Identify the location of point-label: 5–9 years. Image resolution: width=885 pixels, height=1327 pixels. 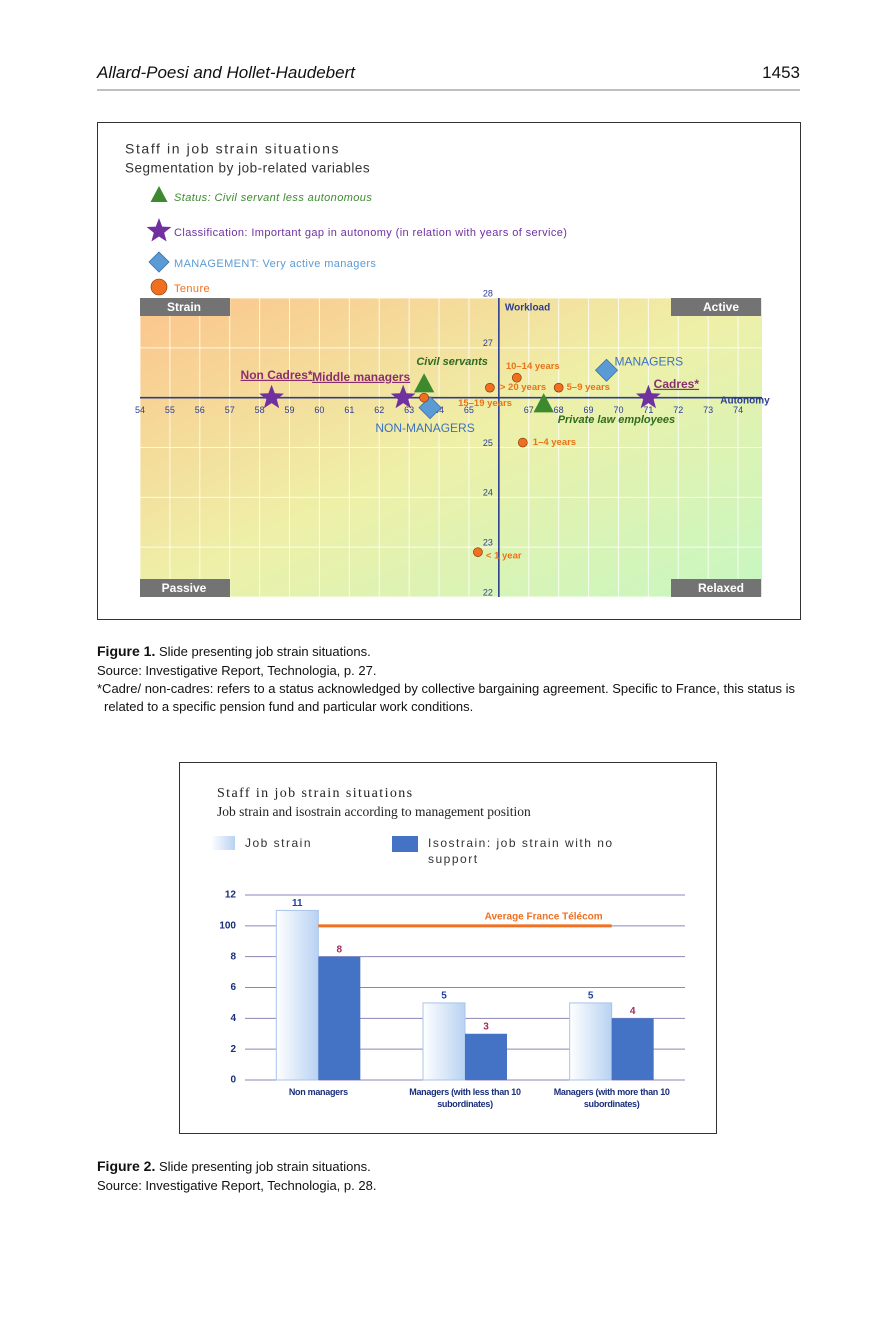
(588, 387).